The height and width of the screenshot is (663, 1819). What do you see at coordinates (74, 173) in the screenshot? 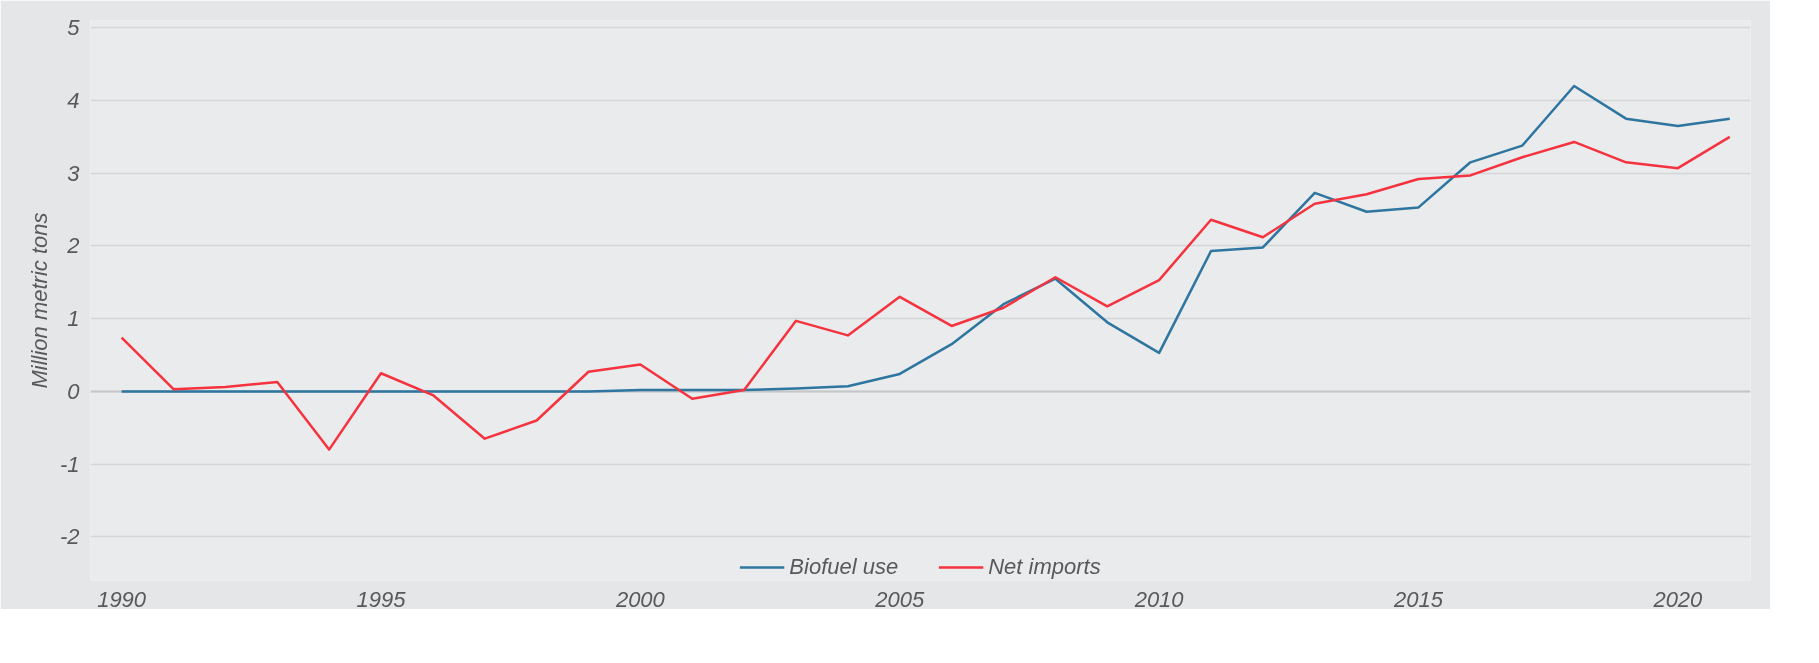
I see `y-tick-label: 3` at bounding box center [74, 173].